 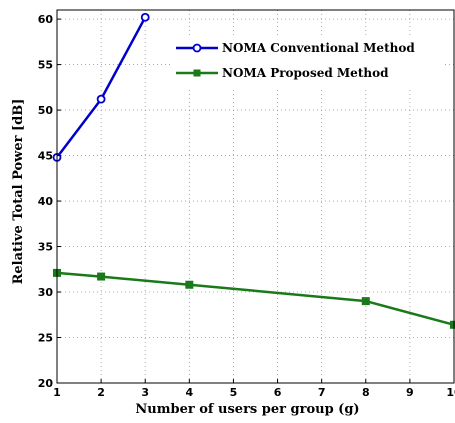 I want to click on y-tick-label: 50, so click(x=46, y=110).